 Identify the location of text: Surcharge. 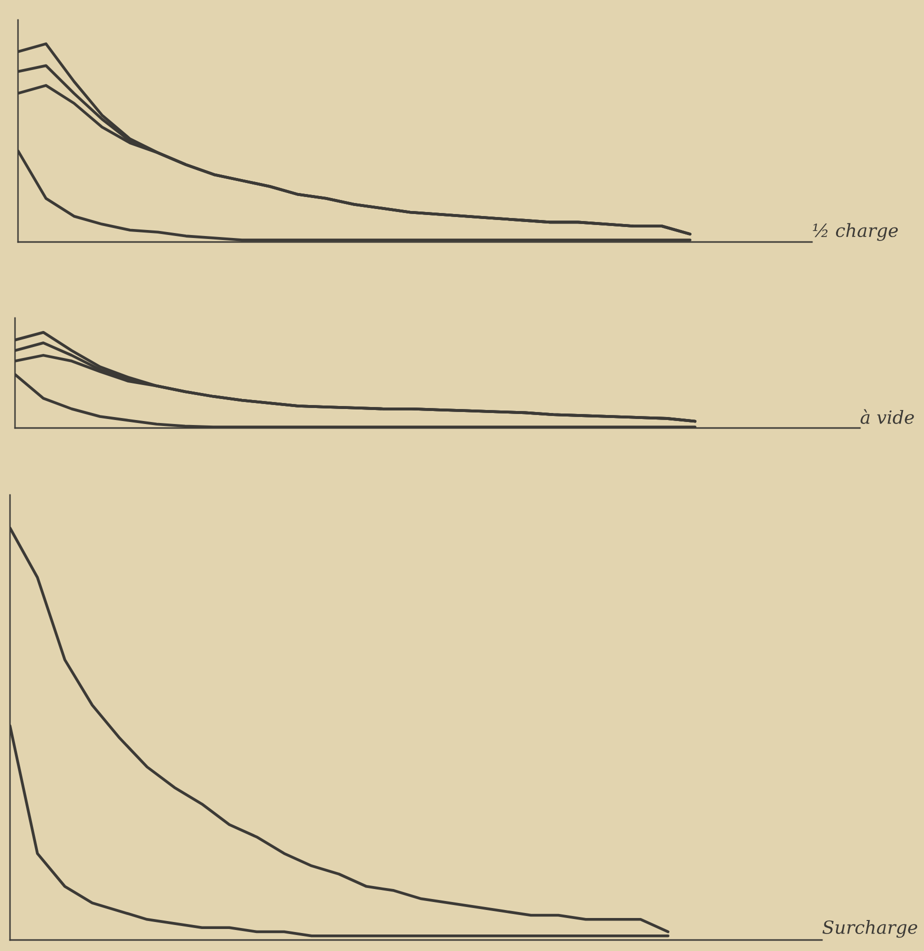
(870, 929).